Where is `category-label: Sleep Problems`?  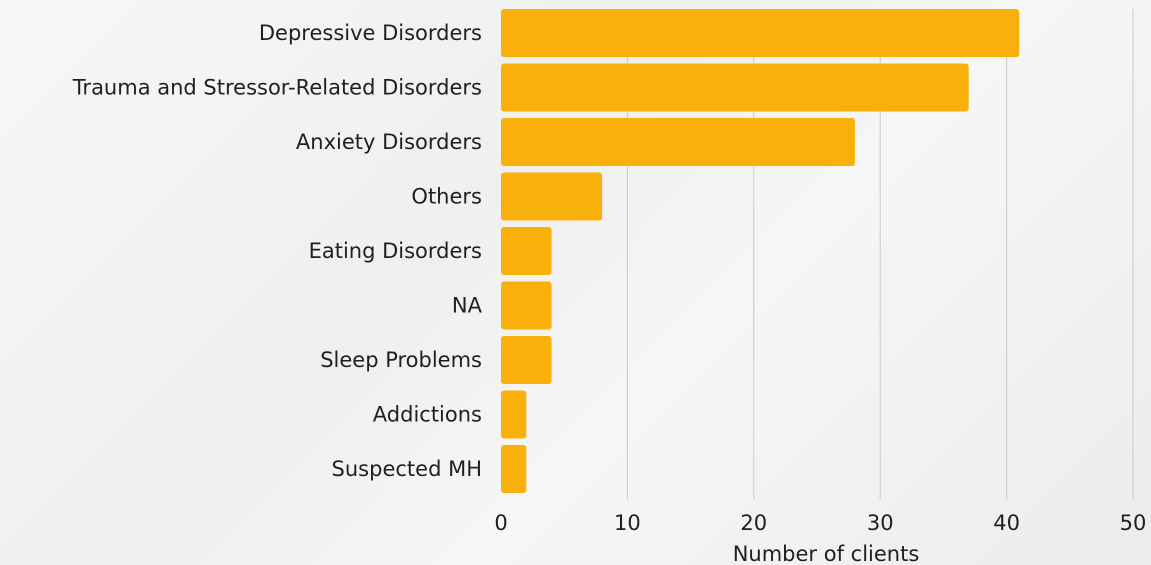 category-label: Sleep Problems is located at coordinates (401, 360).